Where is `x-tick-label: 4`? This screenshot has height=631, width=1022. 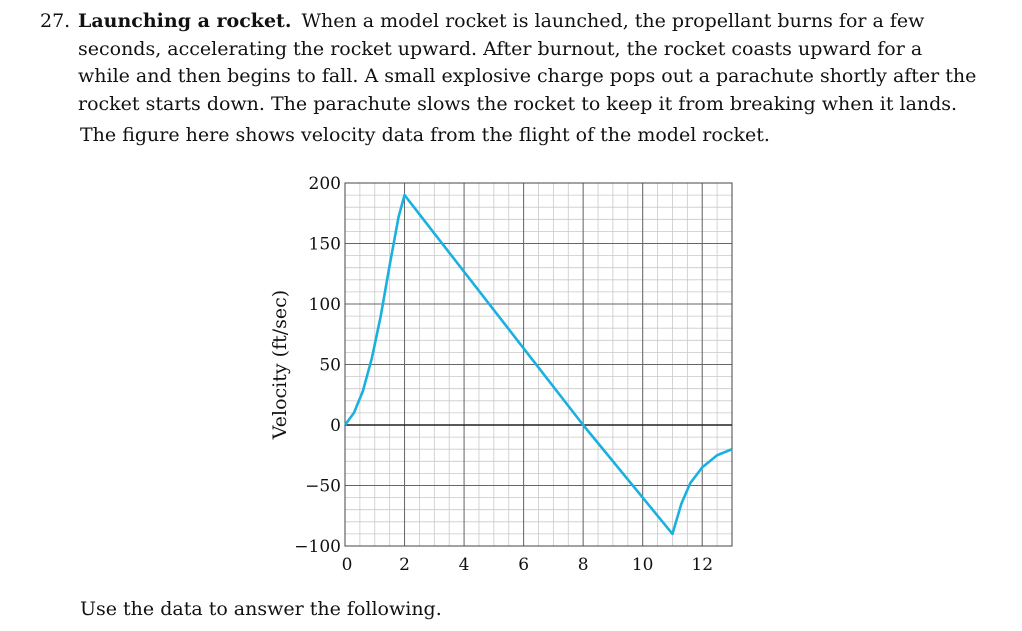
x-tick-label: 4 is located at coordinates (464, 565).